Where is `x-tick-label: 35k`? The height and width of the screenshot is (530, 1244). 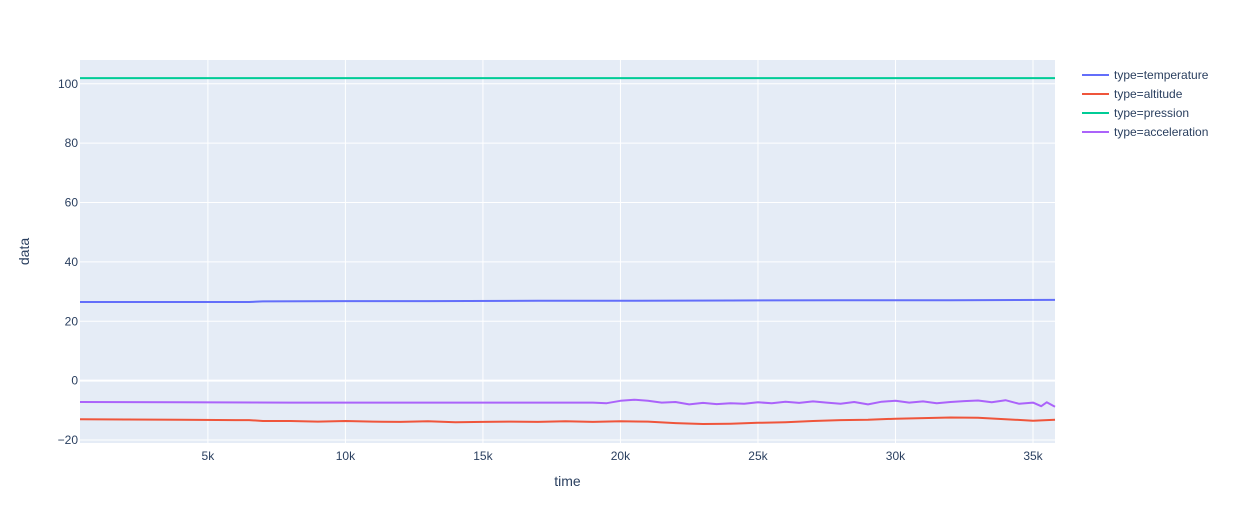
x-tick-label: 35k is located at coordinates (1033, 456).